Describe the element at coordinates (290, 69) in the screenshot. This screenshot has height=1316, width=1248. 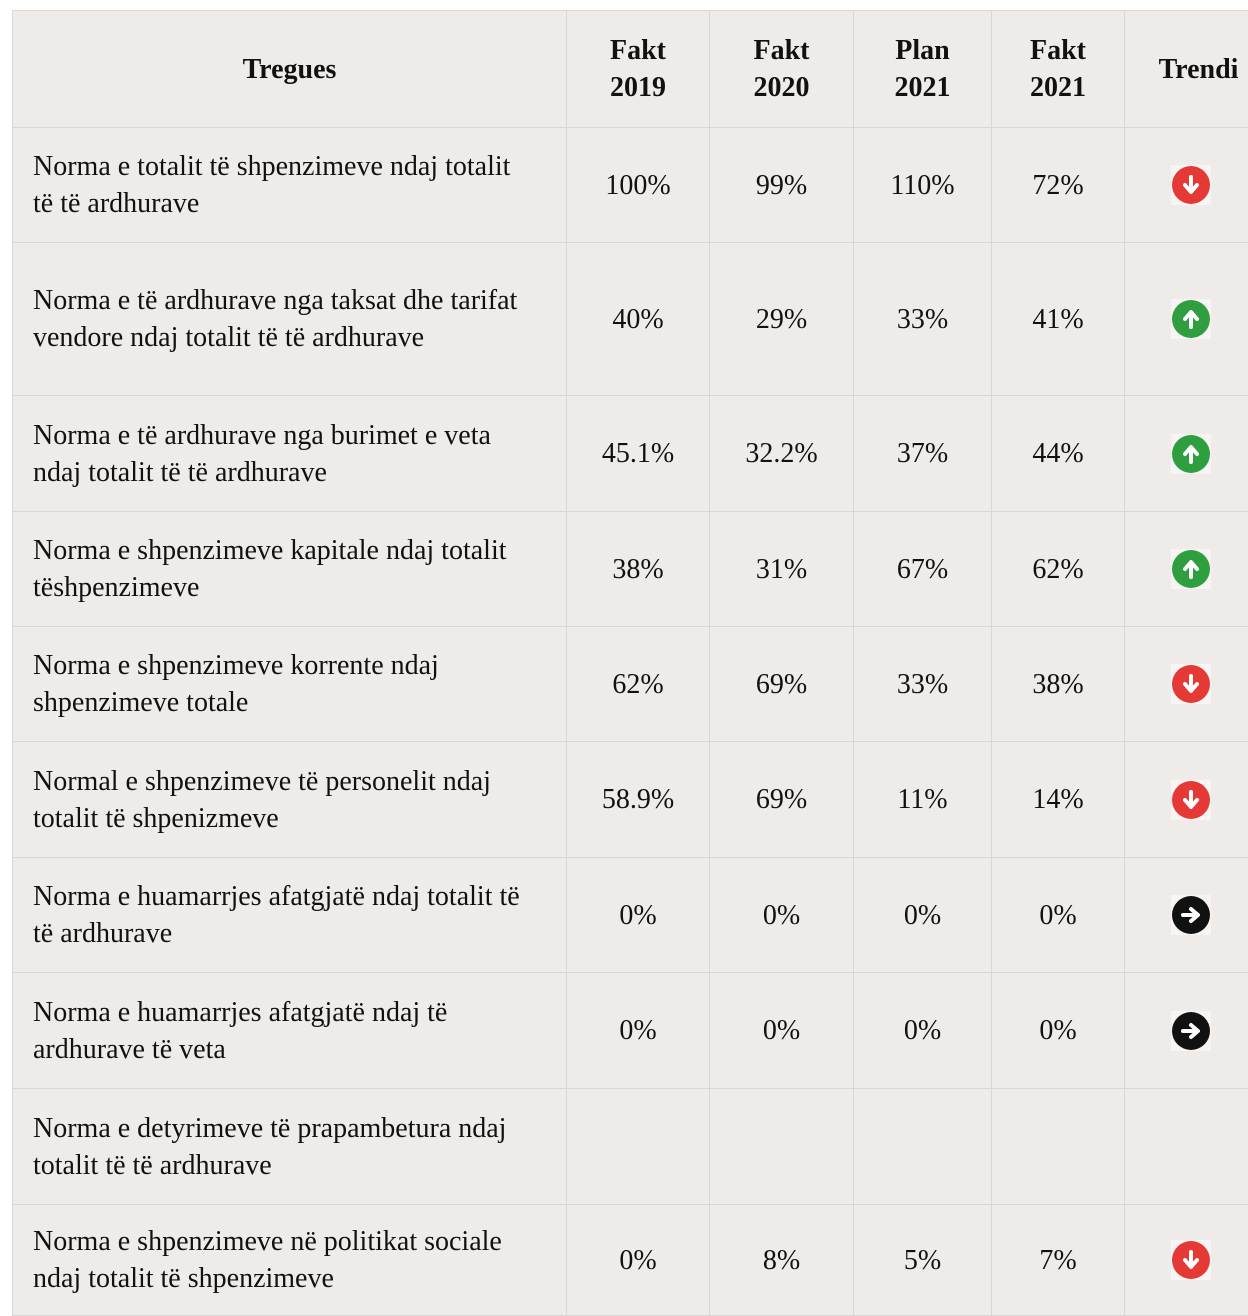
I see `header-cell: Tregues` at that location.